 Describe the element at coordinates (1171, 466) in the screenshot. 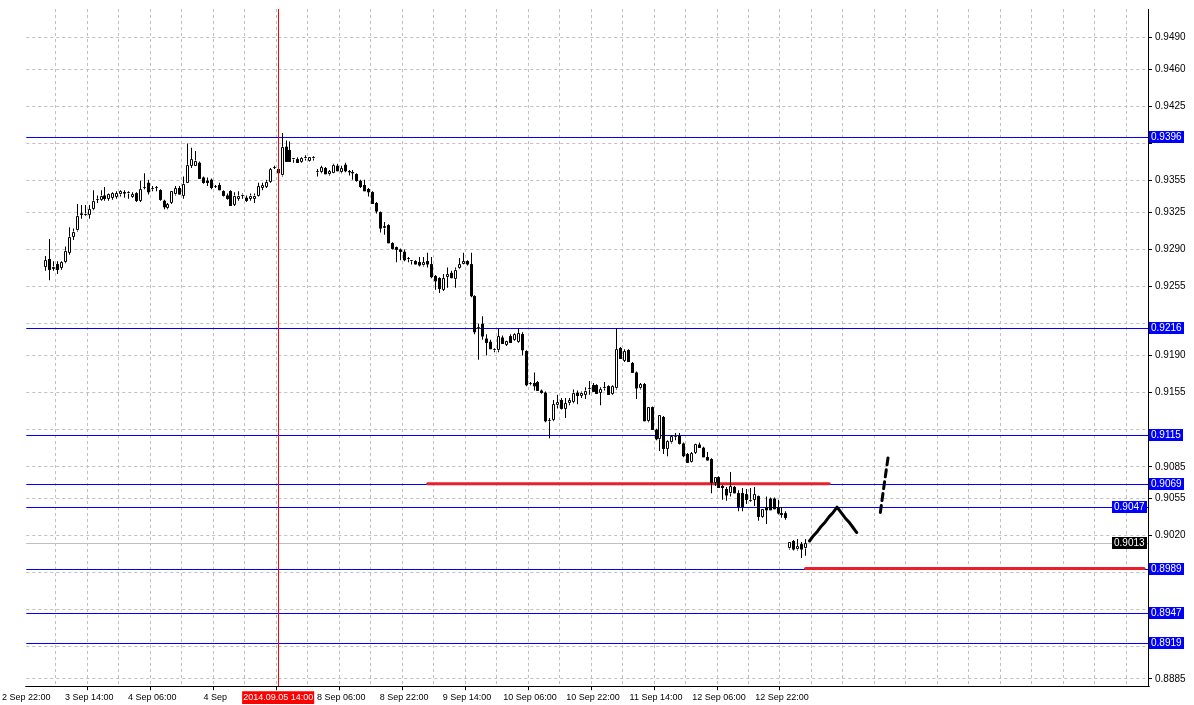

I see `y-tick-label: 0.9085` at that location.